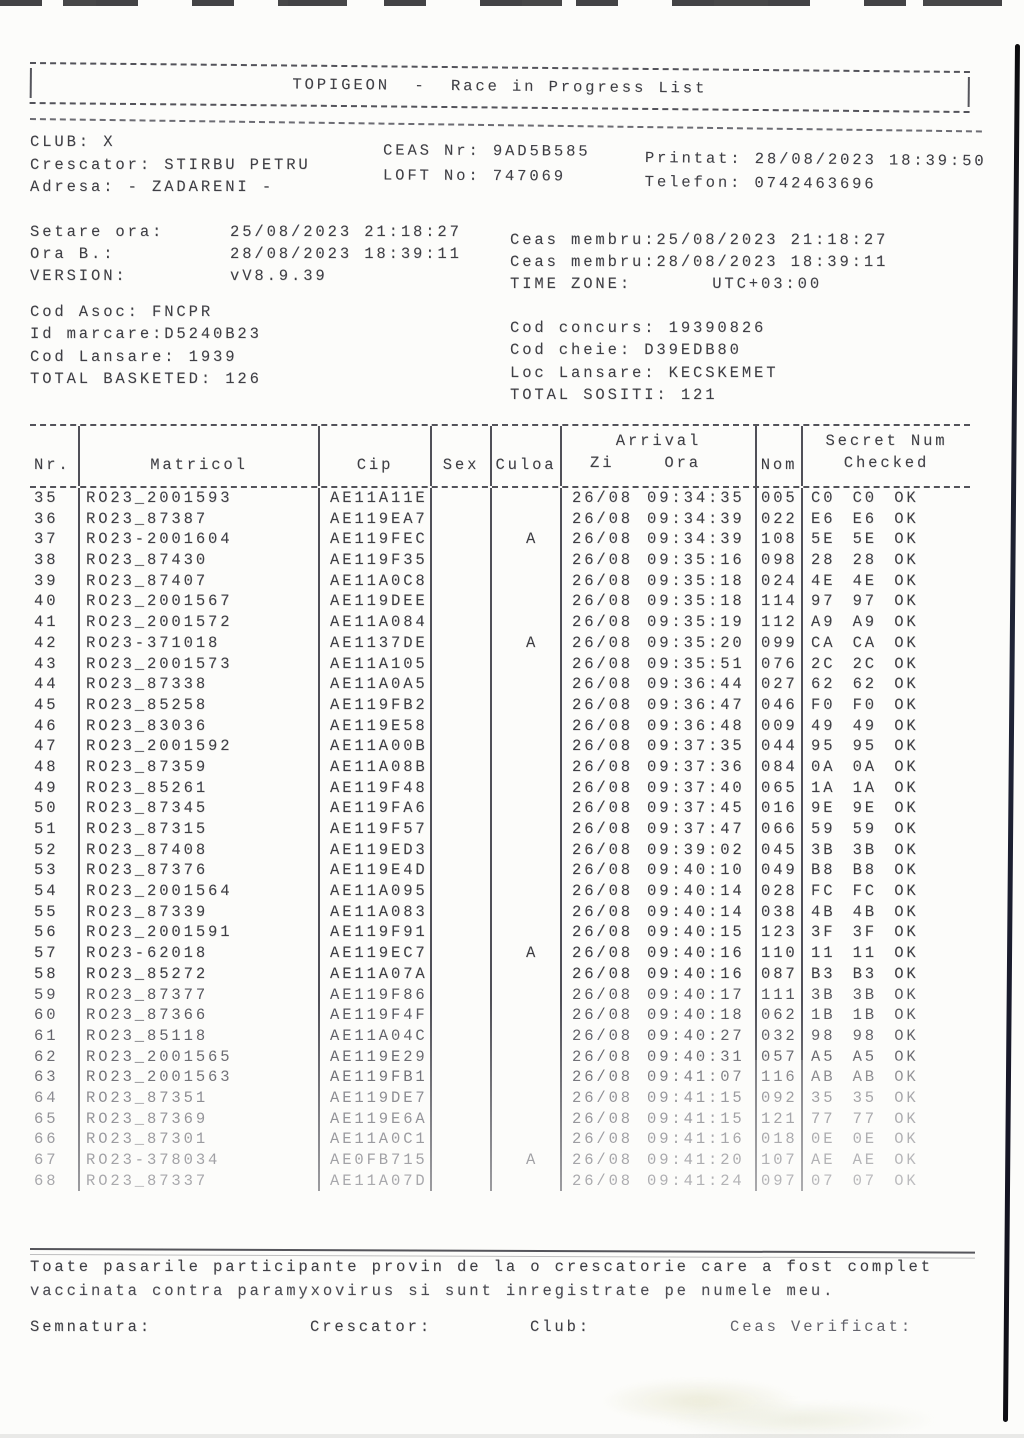  What do you see at coordinates (885, 726) in the screenshot?
I see `cell-secret: 49 49 OK` at bounding box center [885, 726].